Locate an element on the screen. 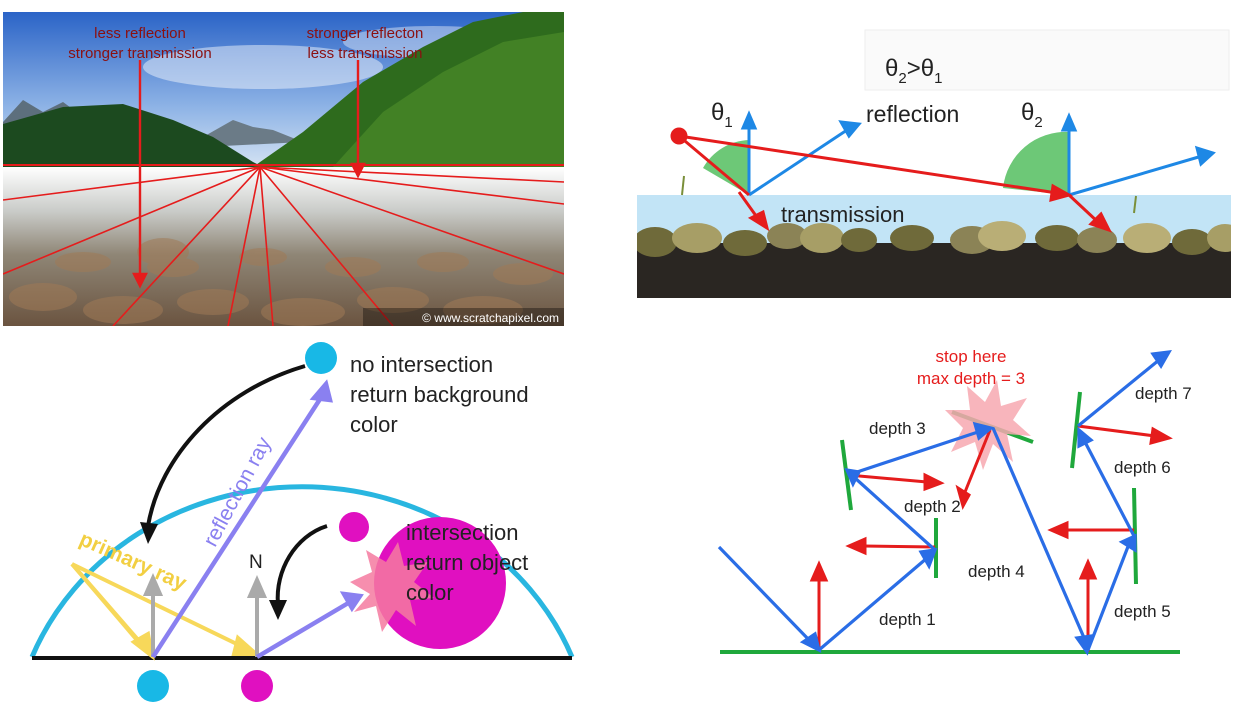  no-intersection-line1: no intersection is located at coordinates (421, 364).